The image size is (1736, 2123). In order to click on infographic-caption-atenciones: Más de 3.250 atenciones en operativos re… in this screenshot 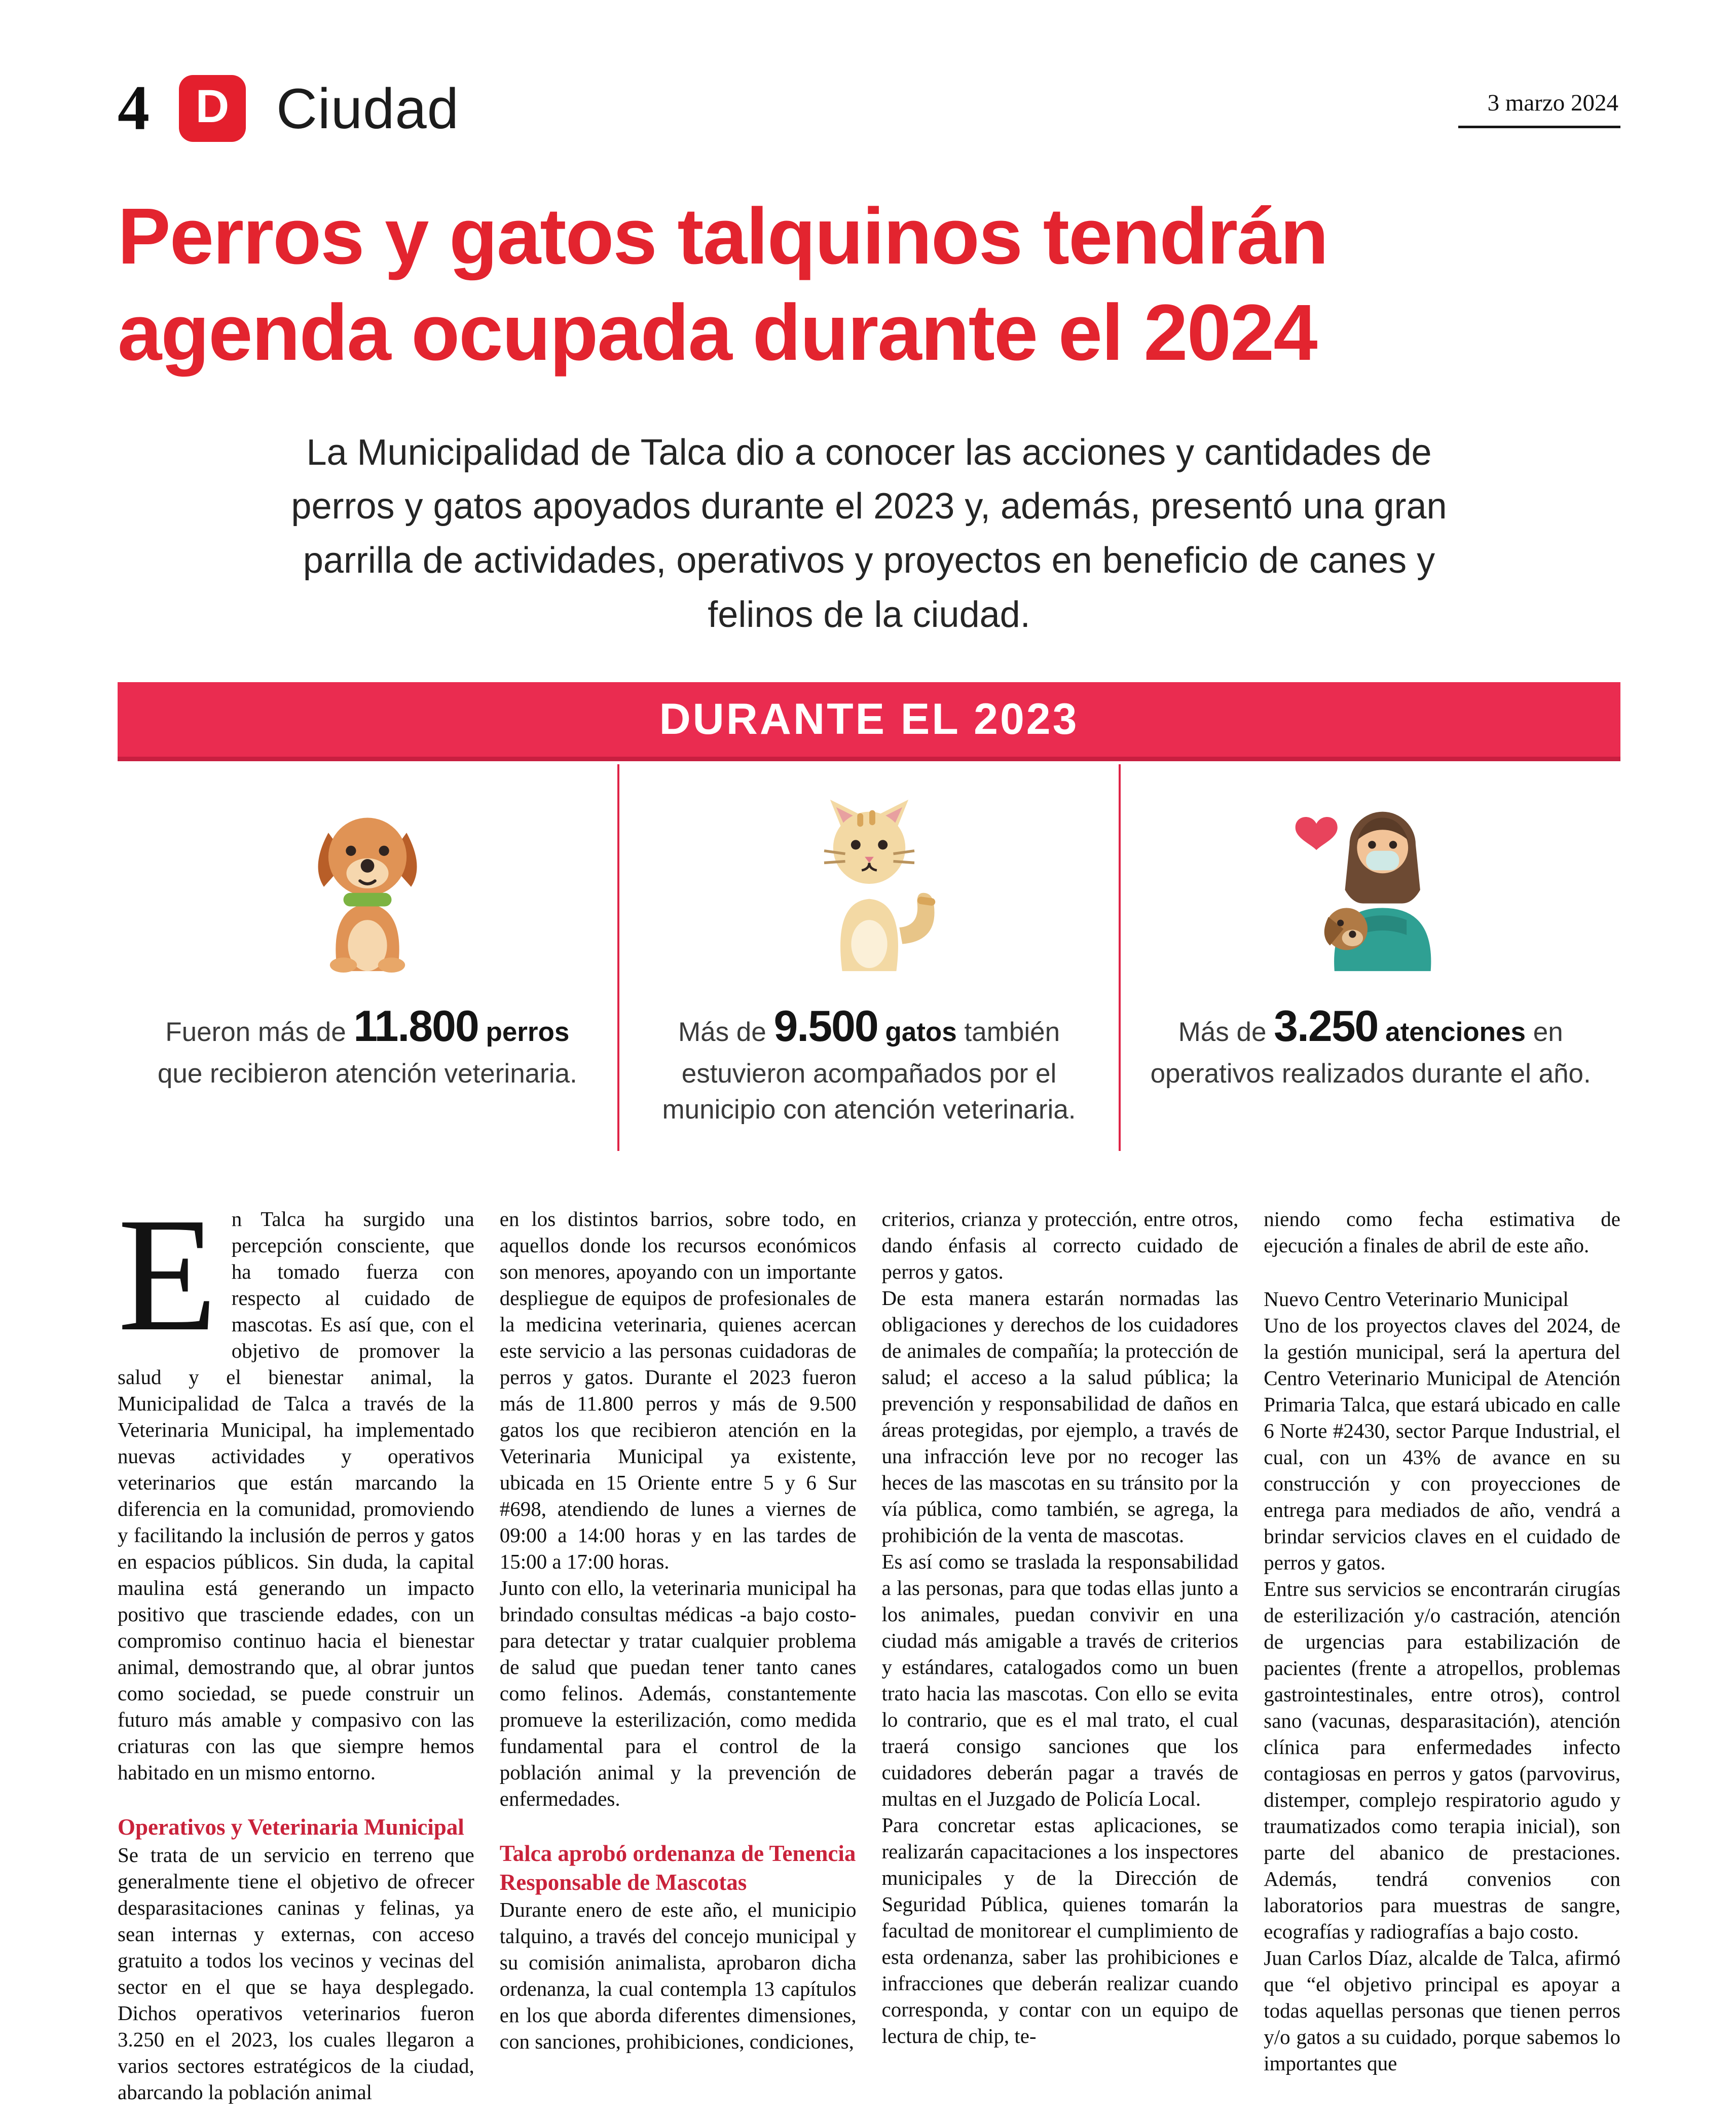, I will do `click(1371, 1044)`.